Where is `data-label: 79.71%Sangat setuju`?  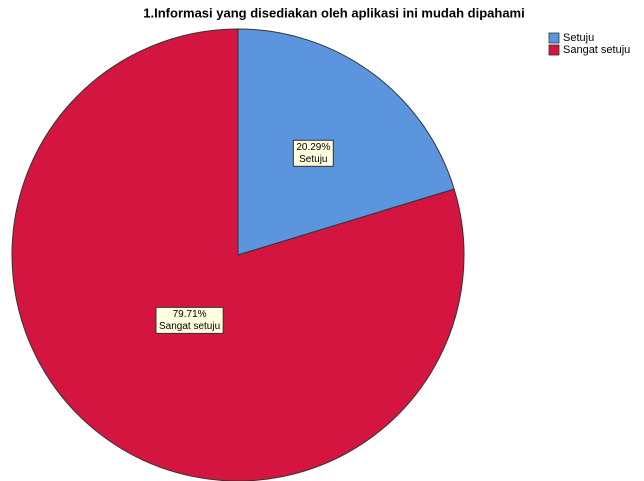 data-label: 79.71%Sangat setuju is located at coordinates (189, 320).